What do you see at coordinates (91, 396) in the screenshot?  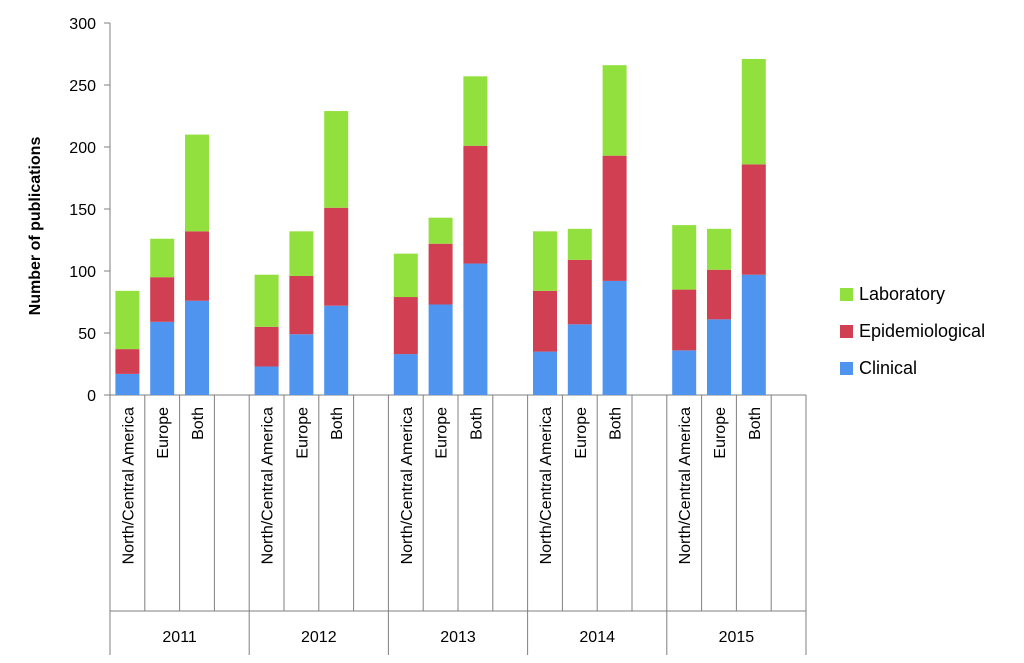 I see `y-tick-label: 0` at bounding box center [91, 396].